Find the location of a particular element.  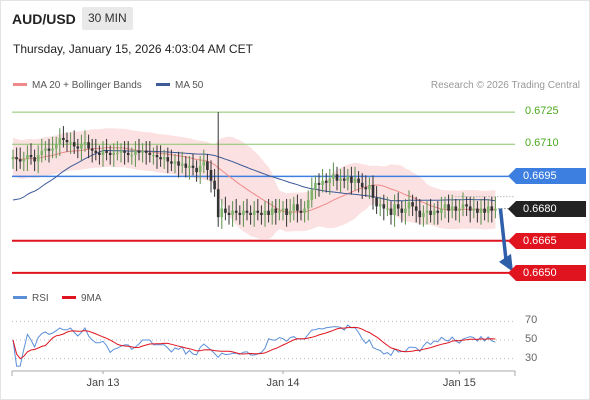

rsi-tick-30: 30 is located at coordinates (531, 357).